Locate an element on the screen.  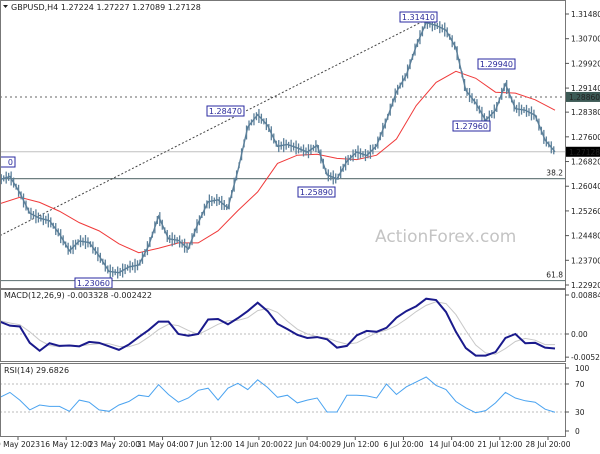
x-tick-label: 21 Jul 12:00 is located at coordinates (499, 444).